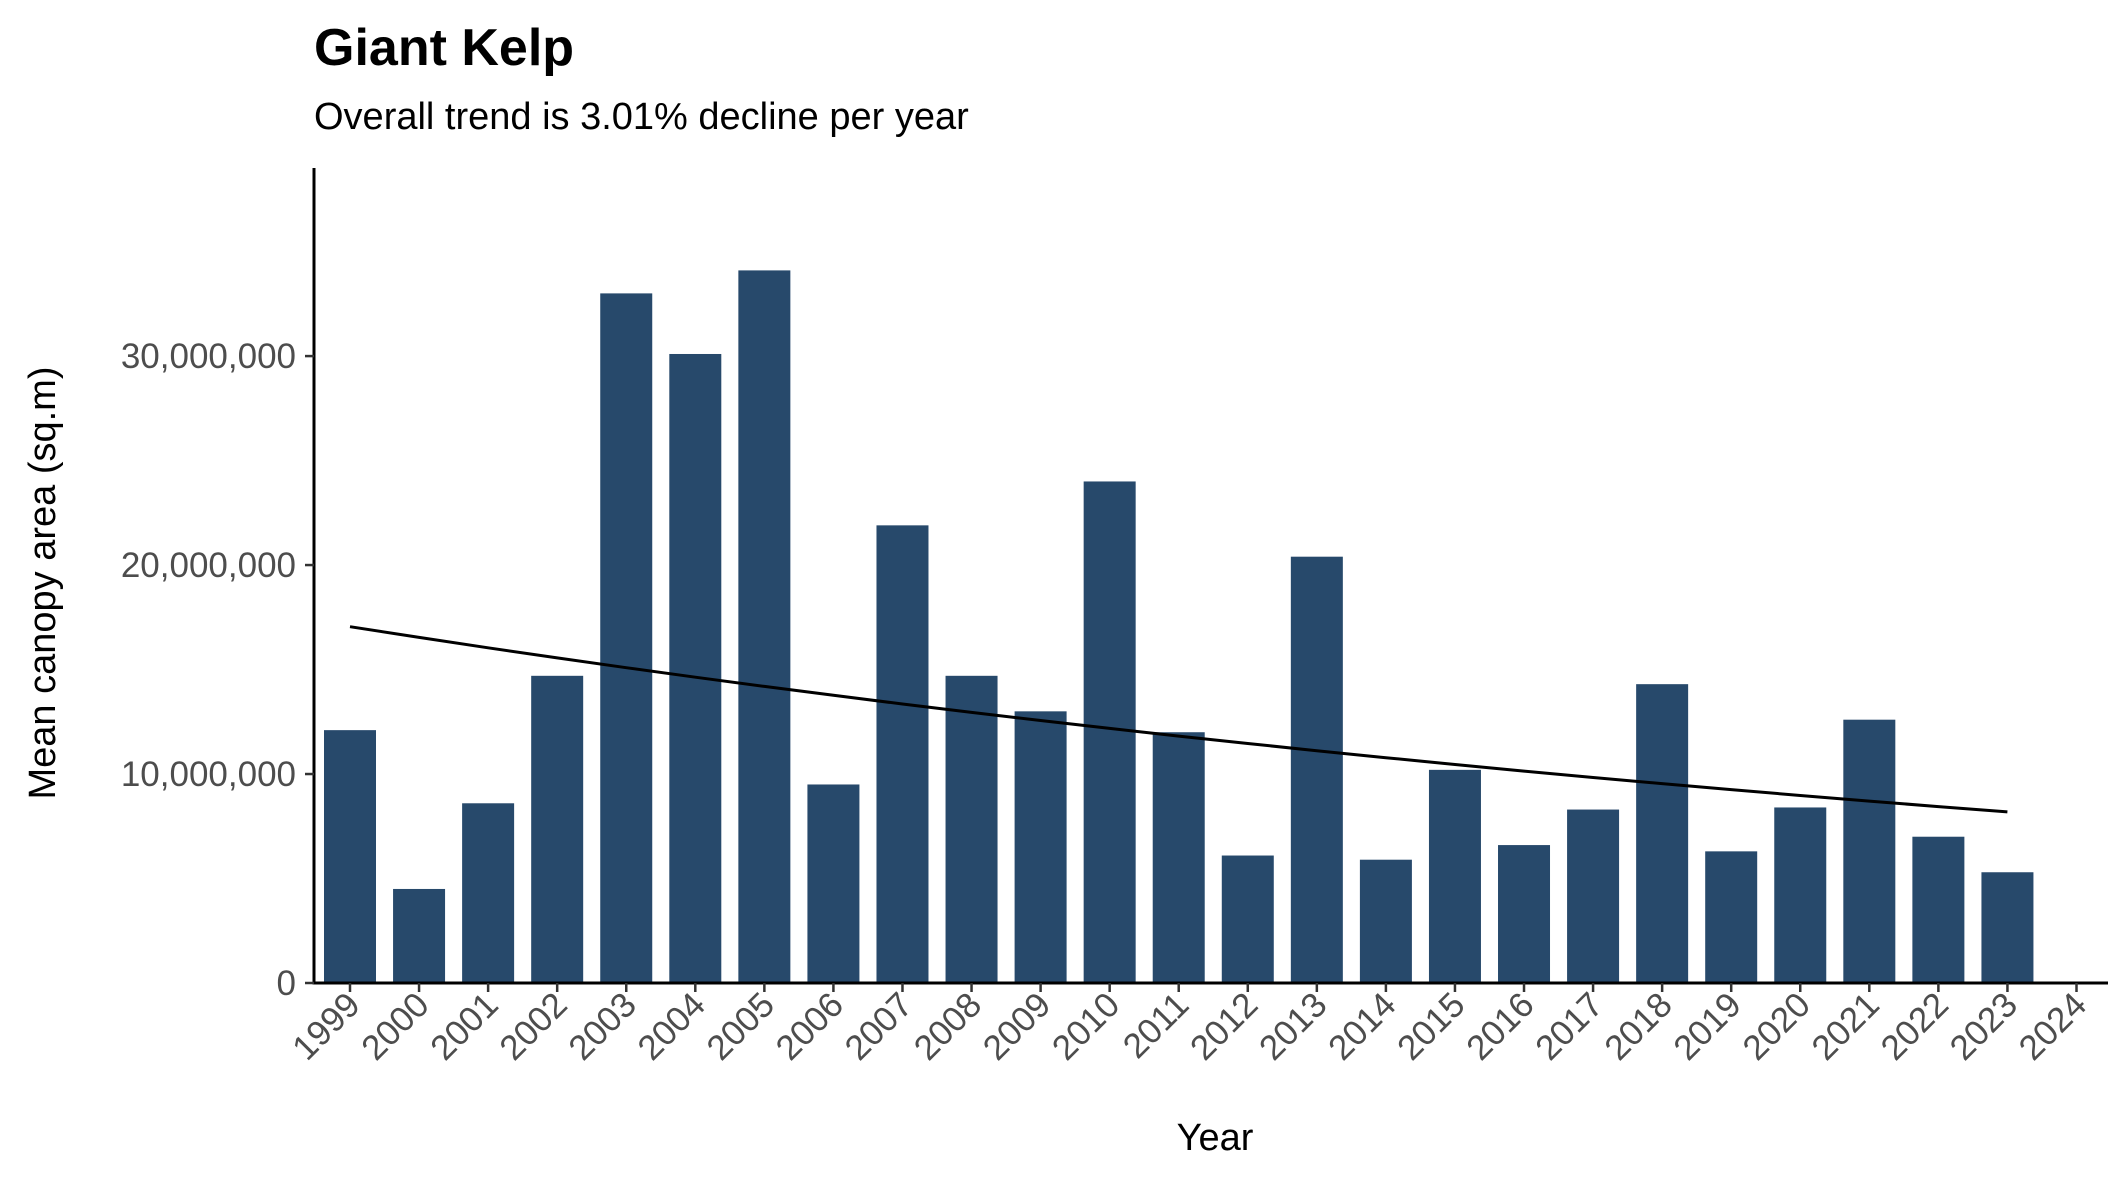 The height and width of the screenshot is (1181, 2125). I want to click on bar-2002, so click(557, 829).